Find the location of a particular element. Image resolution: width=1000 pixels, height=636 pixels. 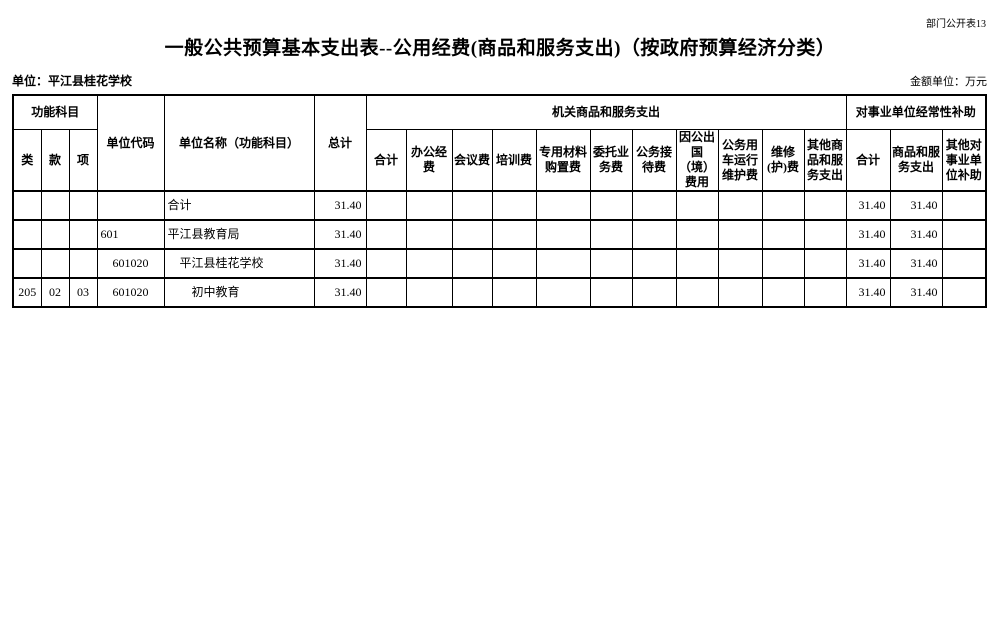

cell-unit-name: 合计 is located at coordinates (239, 205).